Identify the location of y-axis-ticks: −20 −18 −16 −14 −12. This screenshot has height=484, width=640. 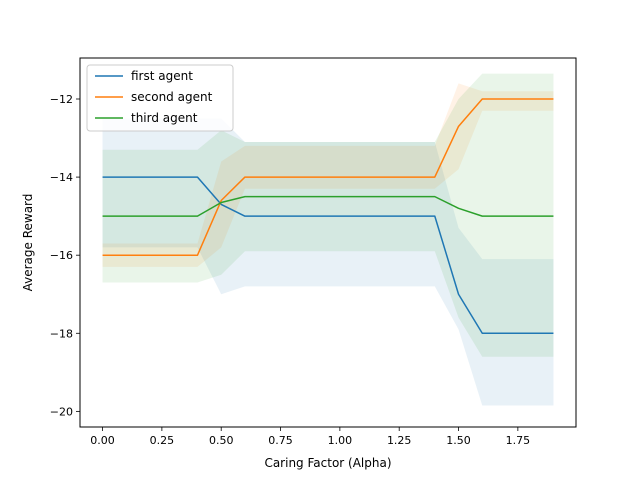
(65, 255).